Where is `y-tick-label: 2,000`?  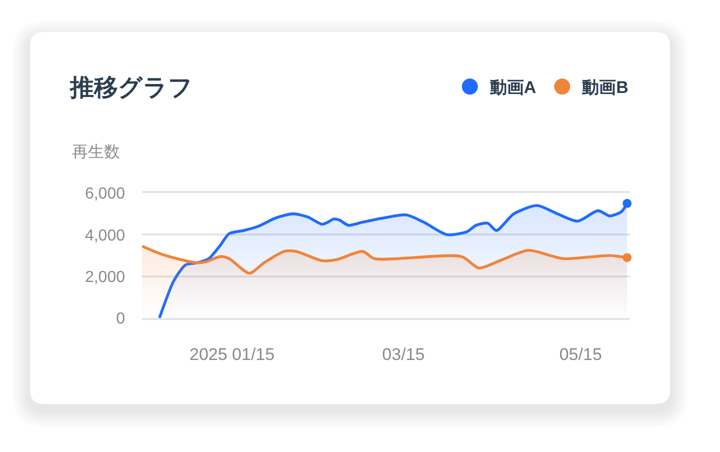 y-tick-label: 2,000 is located at coordinates (105, 277).